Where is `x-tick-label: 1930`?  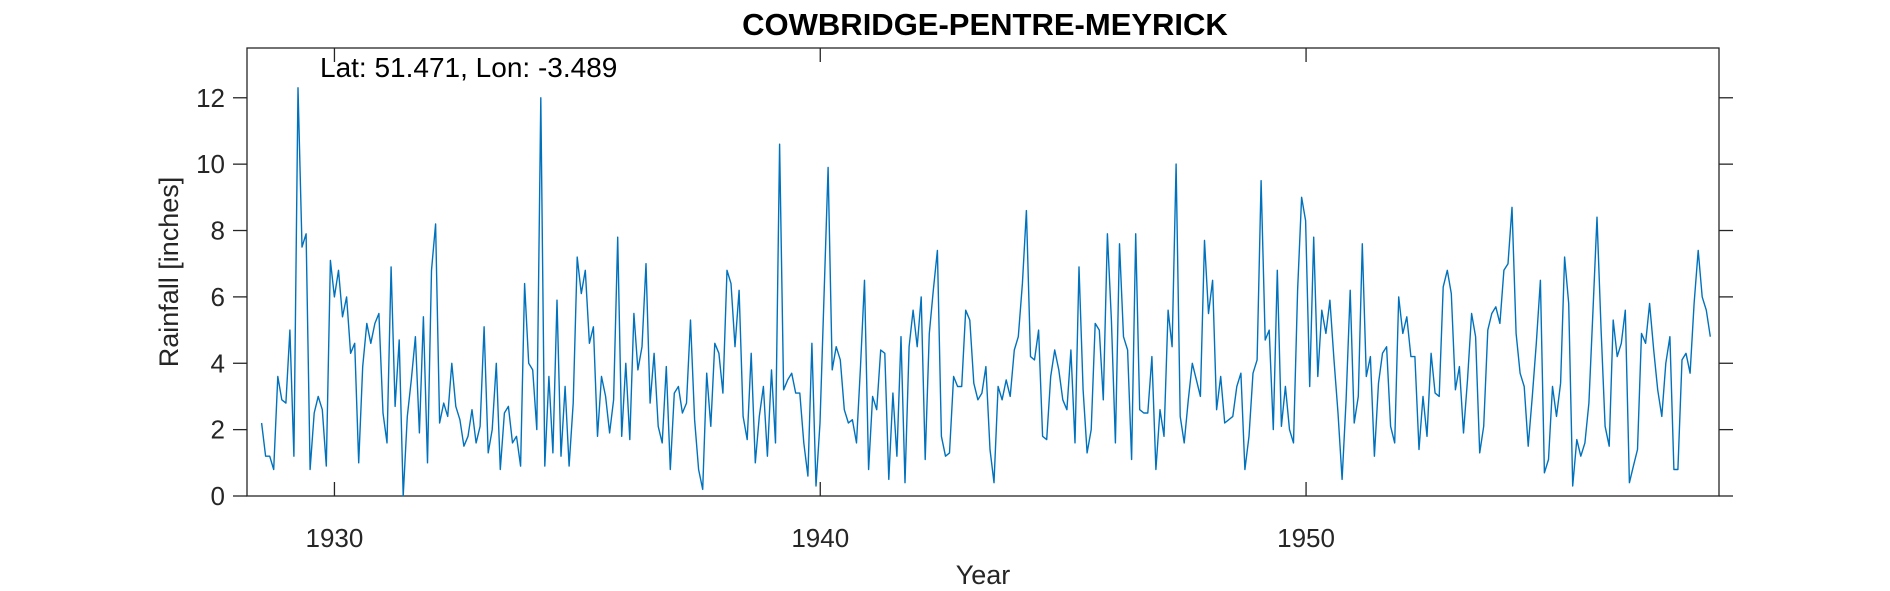
x-tick-label: 1930 is located at coordinates (335, 538).